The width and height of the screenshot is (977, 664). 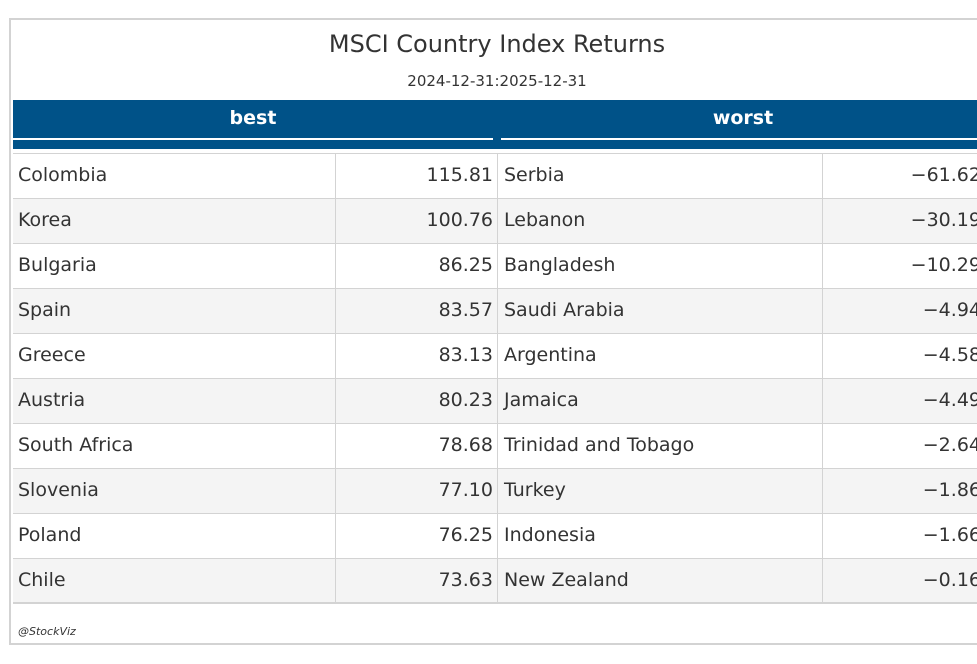 What do you see at coordinates (45, 310) in the screenshot?
I see `best-country-cell: Spain` at bounding box center [45, 310].